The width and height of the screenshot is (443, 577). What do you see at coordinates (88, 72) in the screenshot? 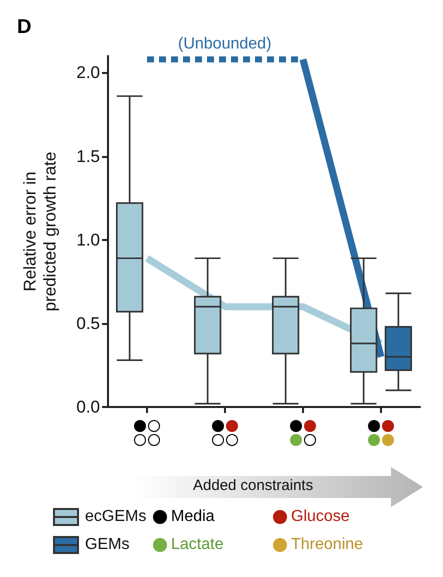
I see `y-tick-label: 2.0` at bounding box center [88, 72].